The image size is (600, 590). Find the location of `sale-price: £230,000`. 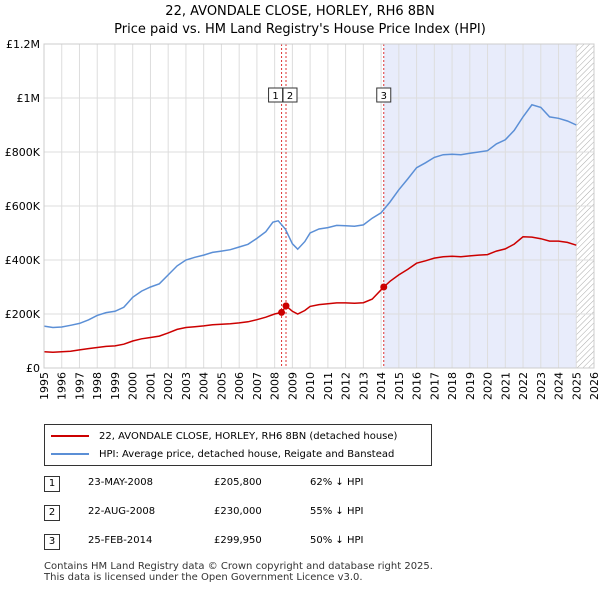

sale-price: £230,000 is located at coordinates (238, 511).